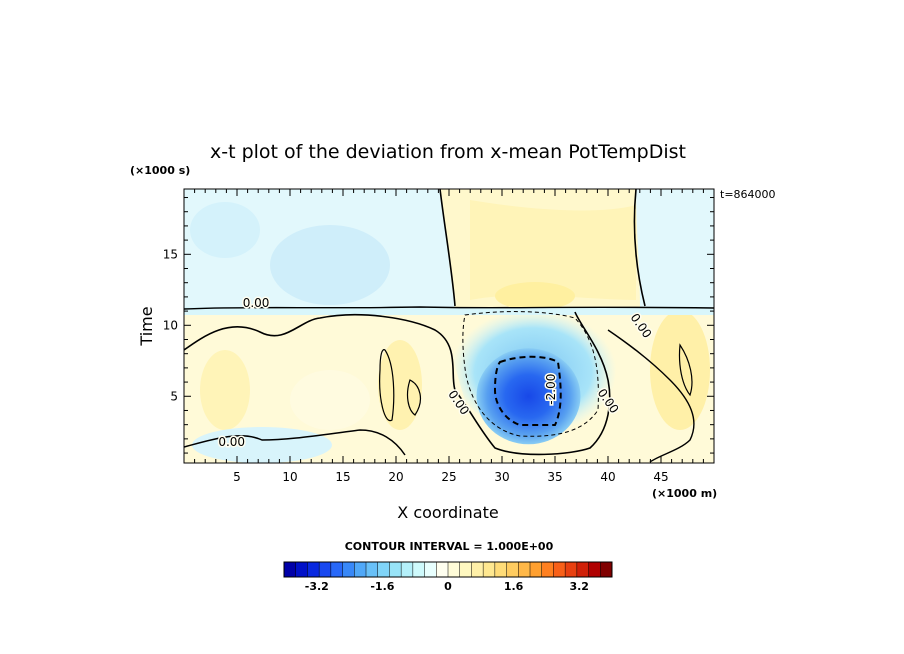 This screenshot has width=904, height=654. What do you see at coordinates (330, 265) in the screenshot?
I see `upper-cool-patch` at bounding box center [330, 265].